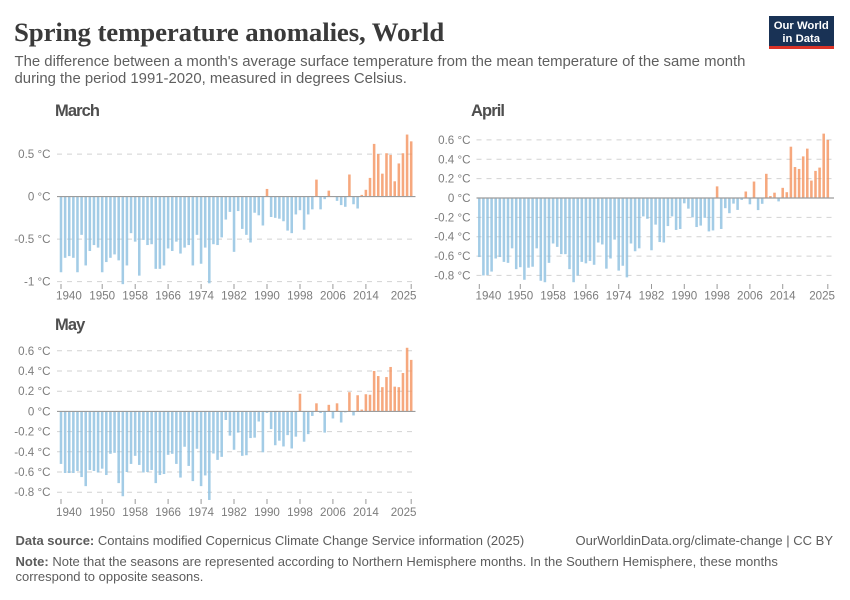 The width and height of the screenshot is (850, 600). I want to click on svg-text: 0.5 °C, so click(34, 154).